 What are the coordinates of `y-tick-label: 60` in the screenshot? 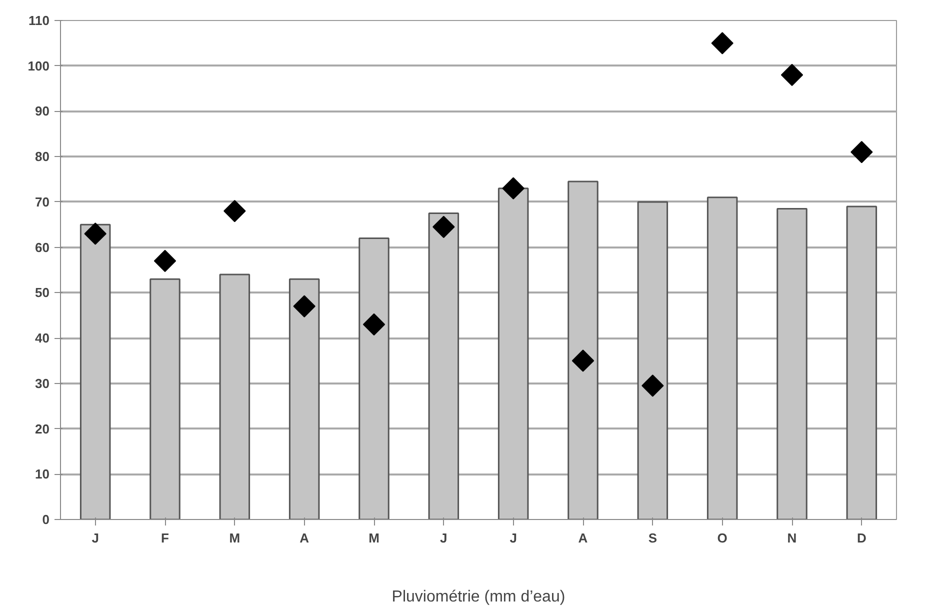 It's located at (42, 247).